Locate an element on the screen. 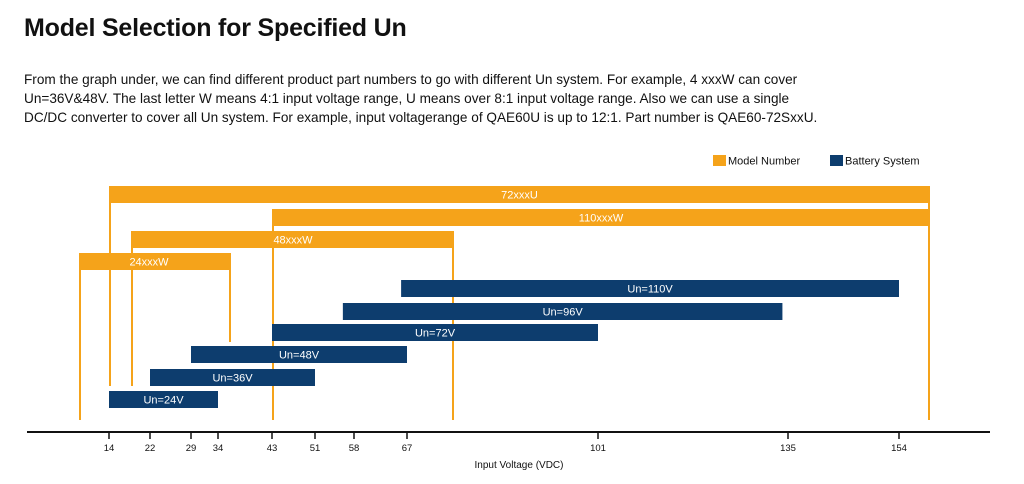  battery-bar-label-un-48v: Un=48V is located at coordinates (299, 356).